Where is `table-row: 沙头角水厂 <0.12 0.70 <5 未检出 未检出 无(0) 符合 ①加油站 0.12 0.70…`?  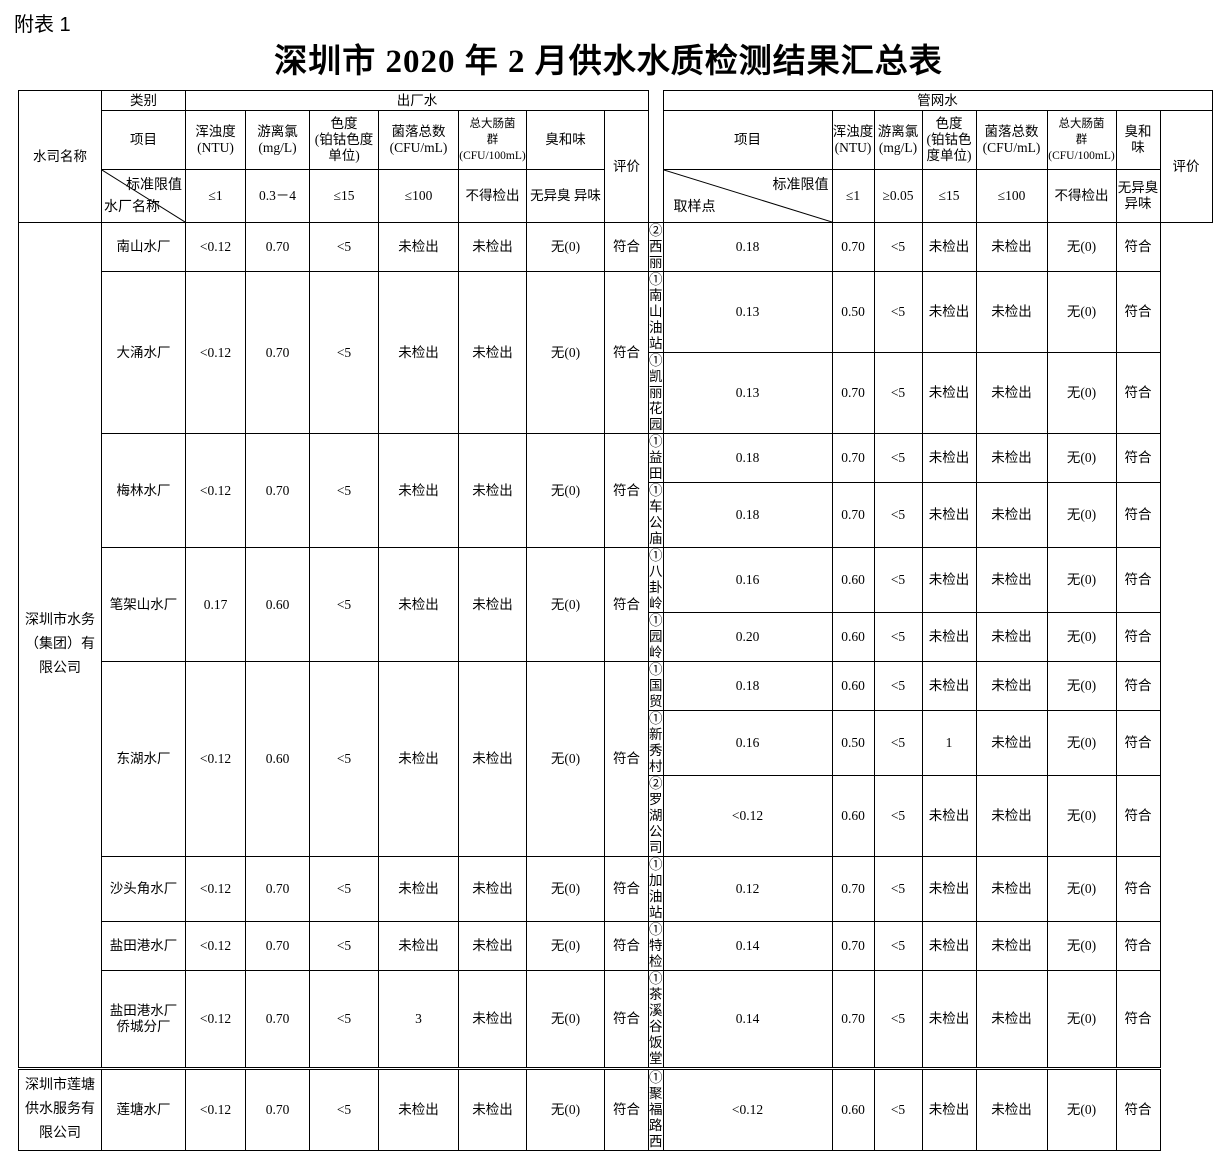 table-row: 沙头角水厂 <0.12 0.70 <5 未检出 未检出 无(0) 符合 ①加油站 0.12 0.70… is located at coordinates (616, 889).